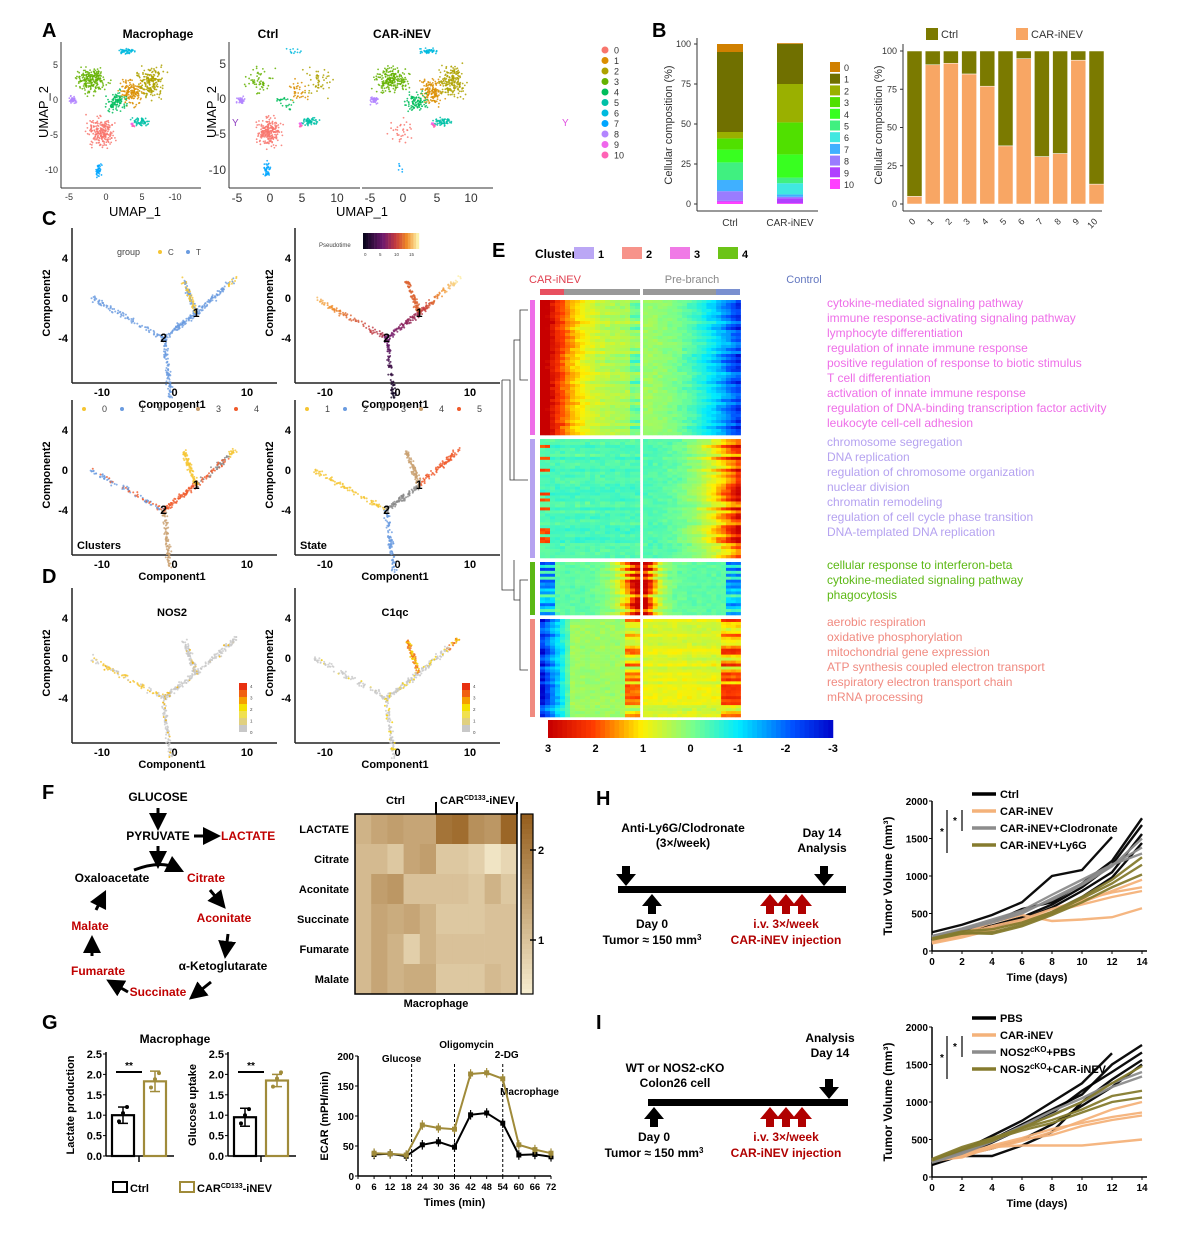 The image size is (1204, 1234). I want to click on panel-label-a: A, so click(49, 31).